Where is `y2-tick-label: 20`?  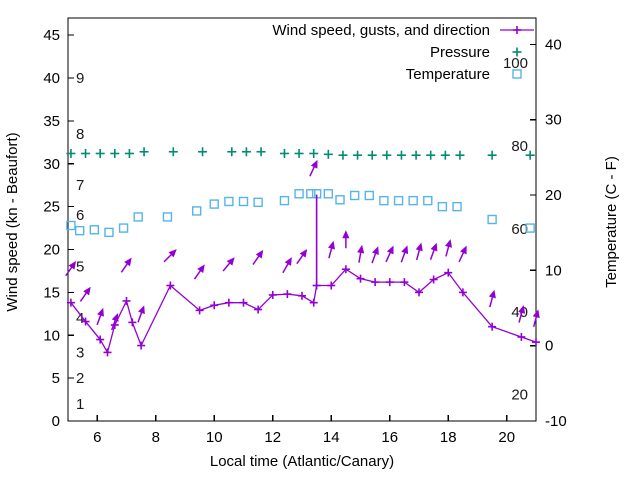 y2-tick-label: 20 is located at coordinates (553, 195).